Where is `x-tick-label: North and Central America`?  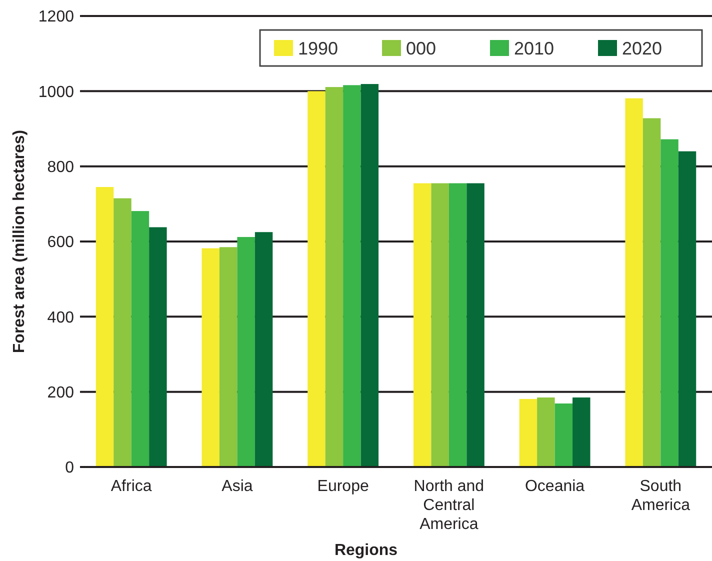
x-tick-label: North and Central America is located at coordinates (449, 505).